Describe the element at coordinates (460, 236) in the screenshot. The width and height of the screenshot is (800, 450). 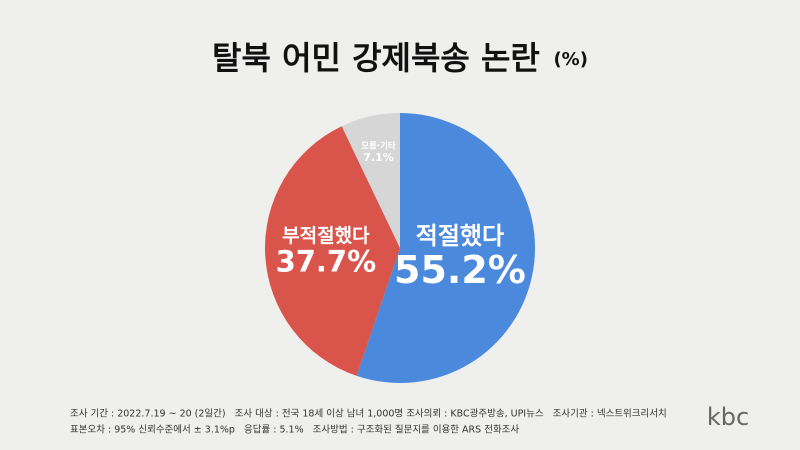
I see `slice-label: 적절했다` at that location.